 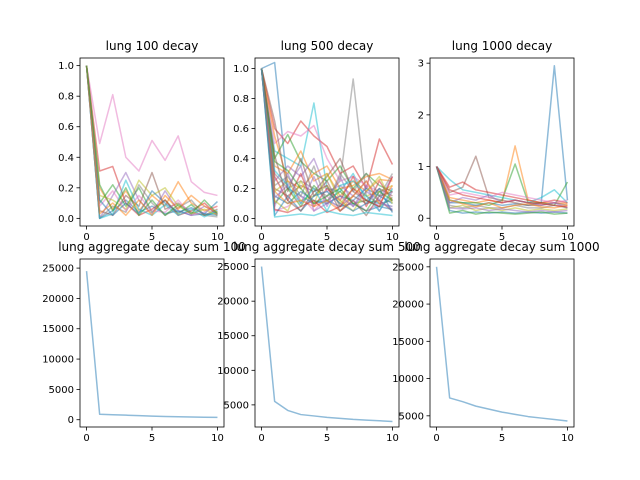 I want to click on panel-title: lung 1000 decay, so click(x=502, y=46).